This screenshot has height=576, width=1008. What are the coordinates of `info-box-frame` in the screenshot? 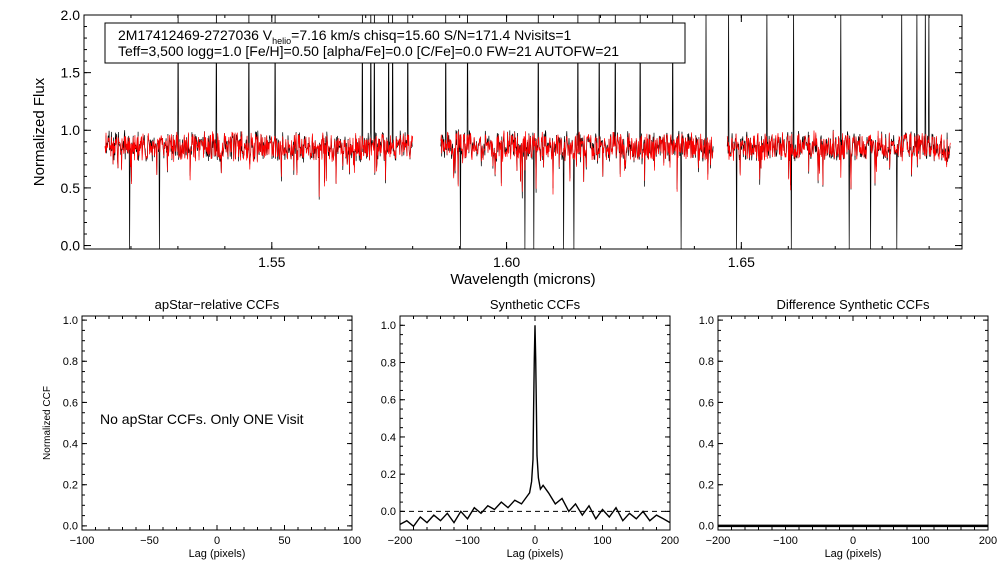 It's located at (395, 43).